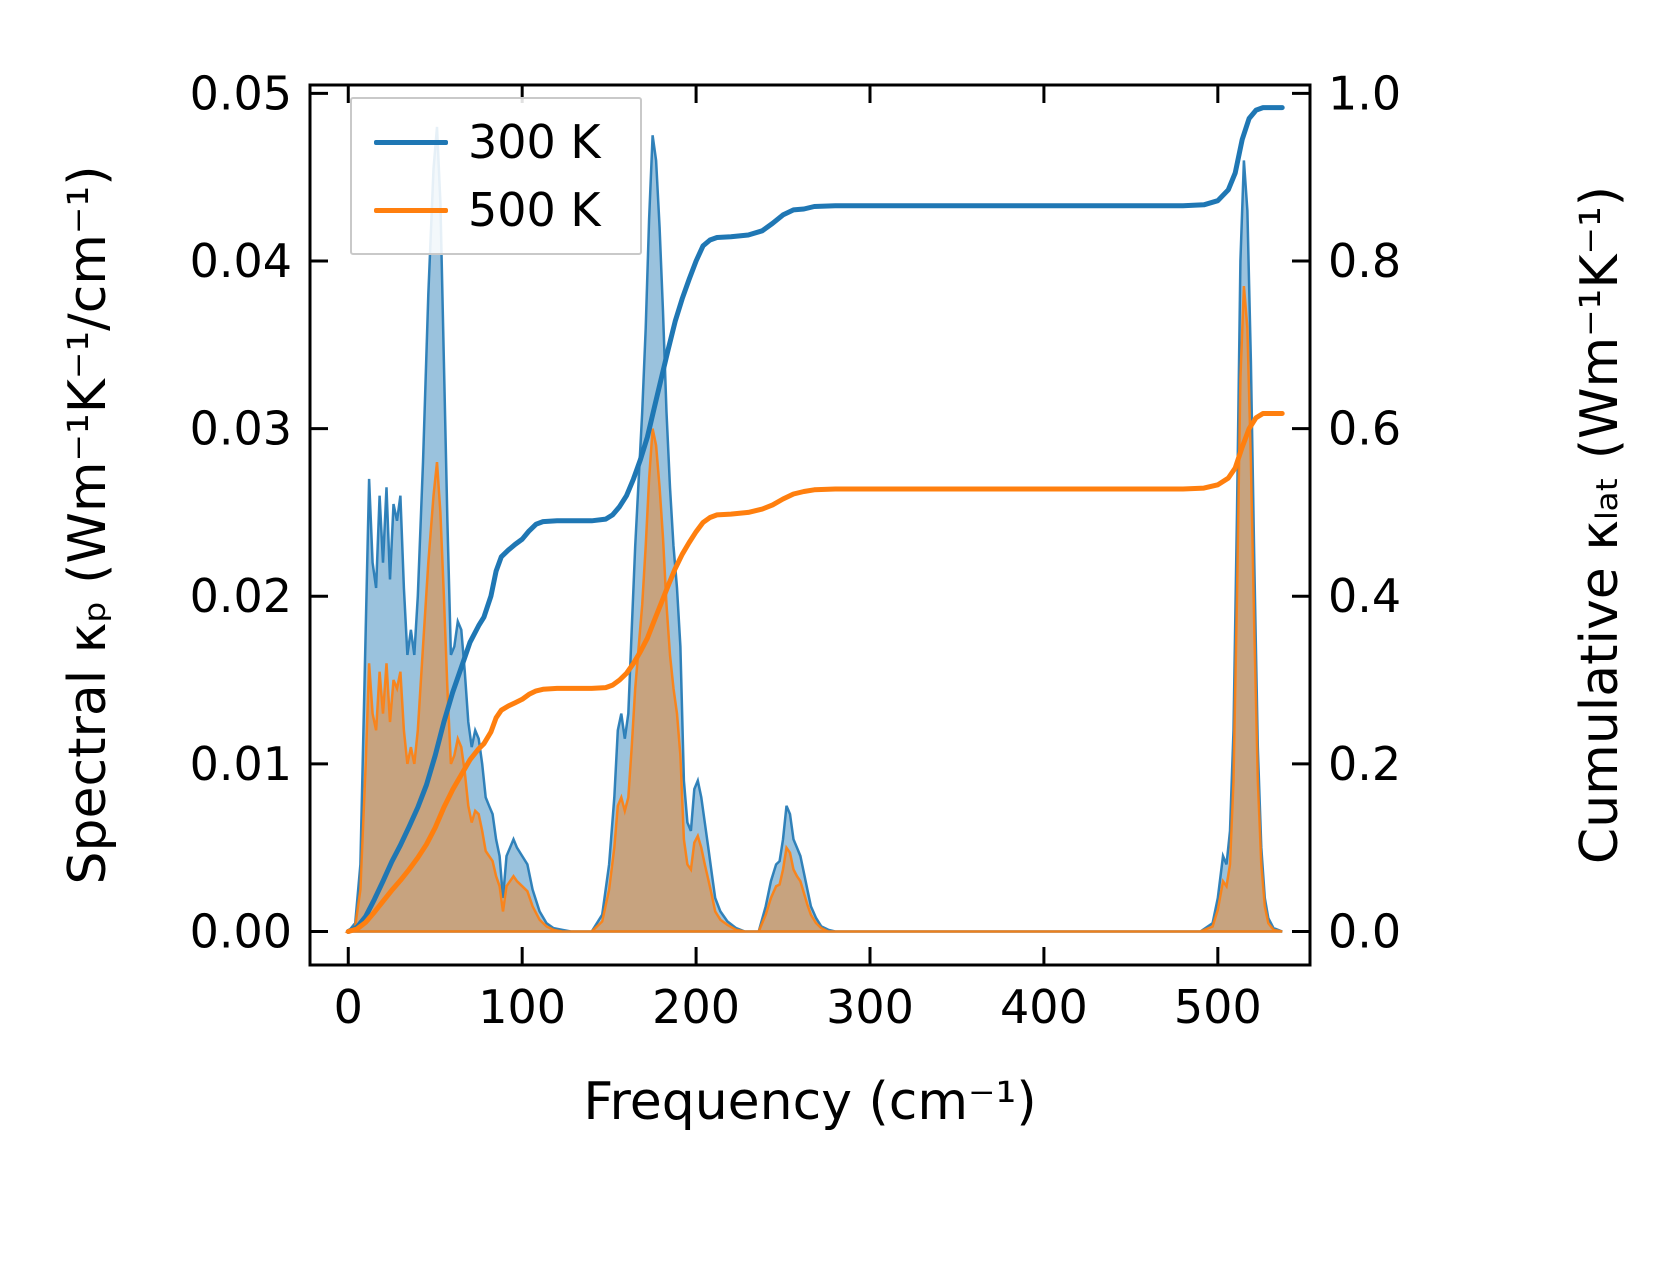 The image size is (1679, 1286). What do you see at coordinates (348, 1007) in the screenshot?
I see `x-tick-label: 0` at bounding box center [348, 1007].